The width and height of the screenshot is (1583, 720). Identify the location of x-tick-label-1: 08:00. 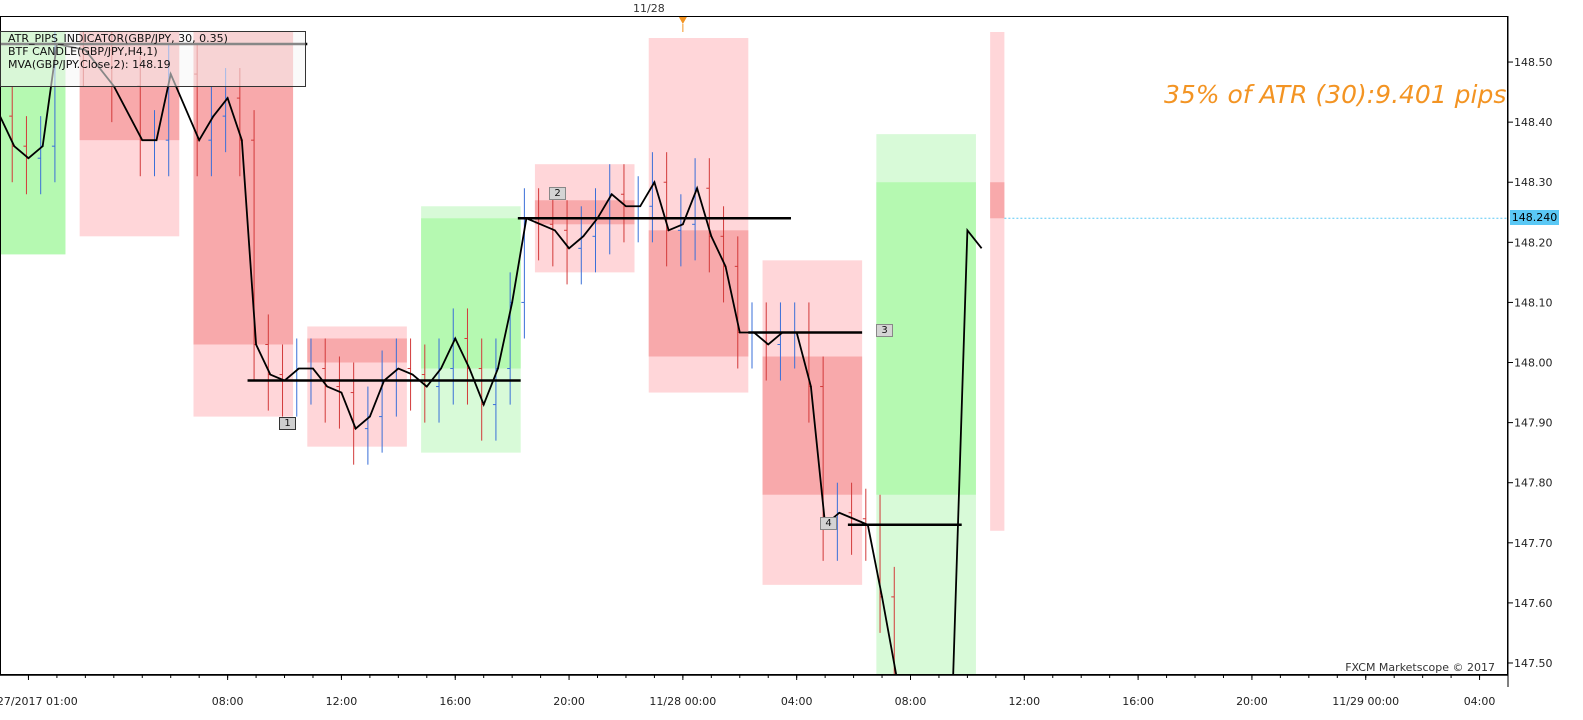
(228, 701).